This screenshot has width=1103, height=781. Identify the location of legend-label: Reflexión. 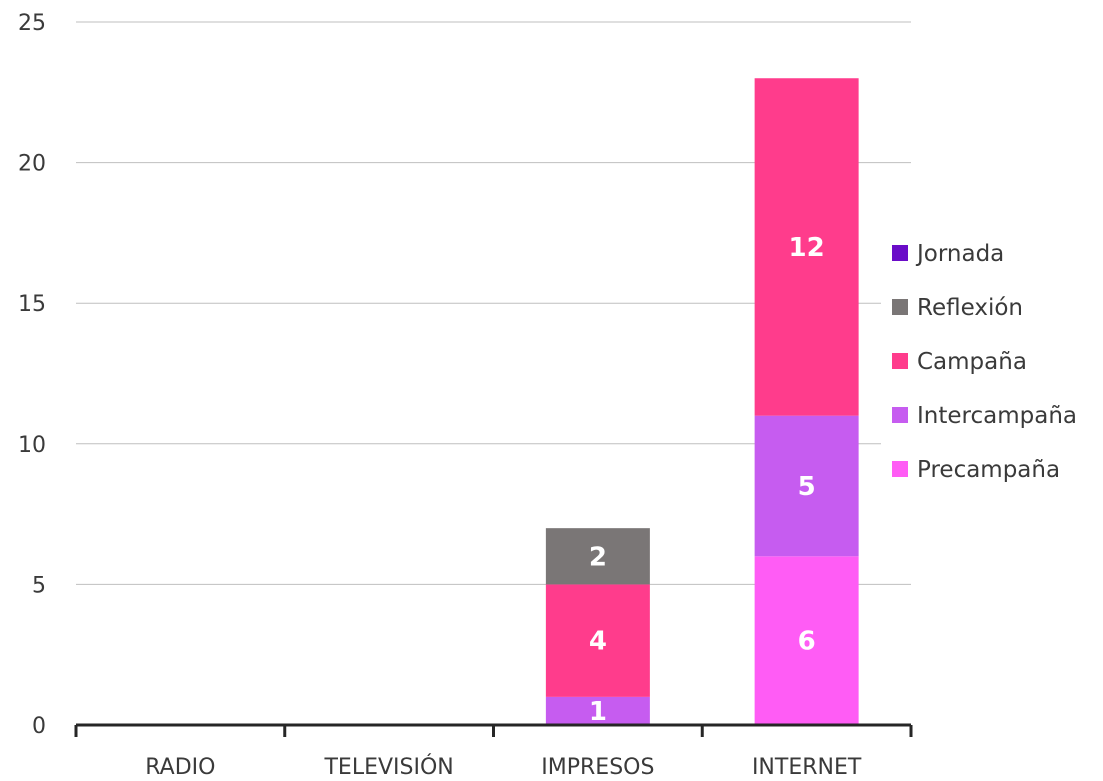
(970, 308).